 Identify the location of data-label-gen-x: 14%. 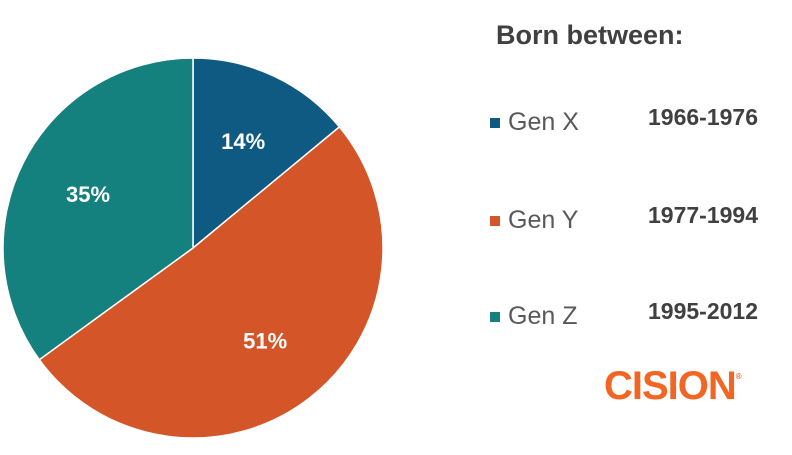
(243, 141).